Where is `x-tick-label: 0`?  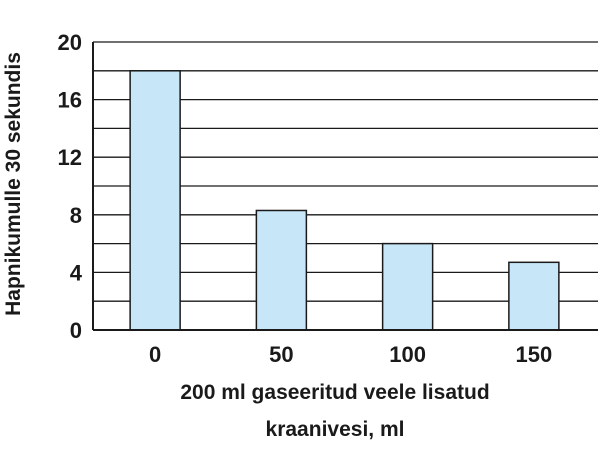 x-tick-label: 0 is located at coordinates (155, 354).